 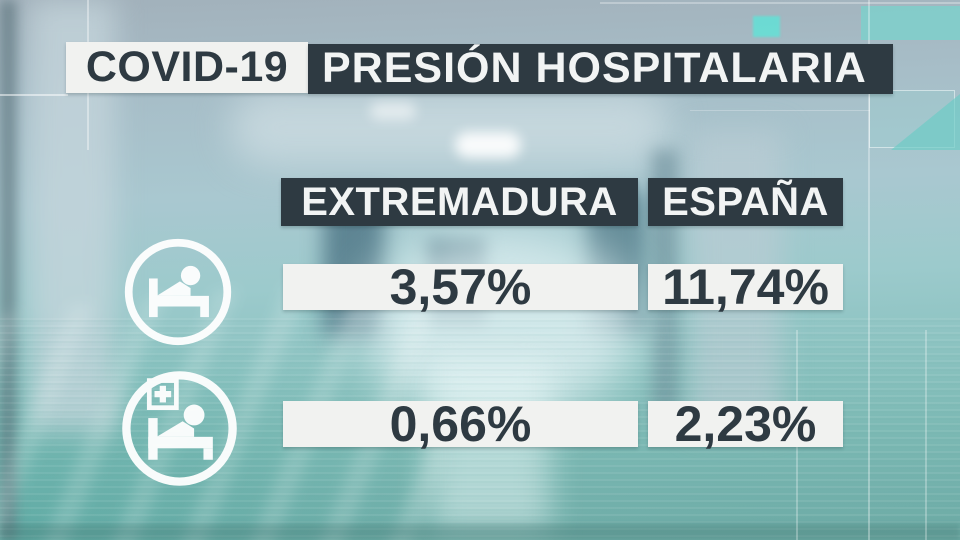 I want to click on covid-badge-label: COVID-19, so click(x=187, y=67).